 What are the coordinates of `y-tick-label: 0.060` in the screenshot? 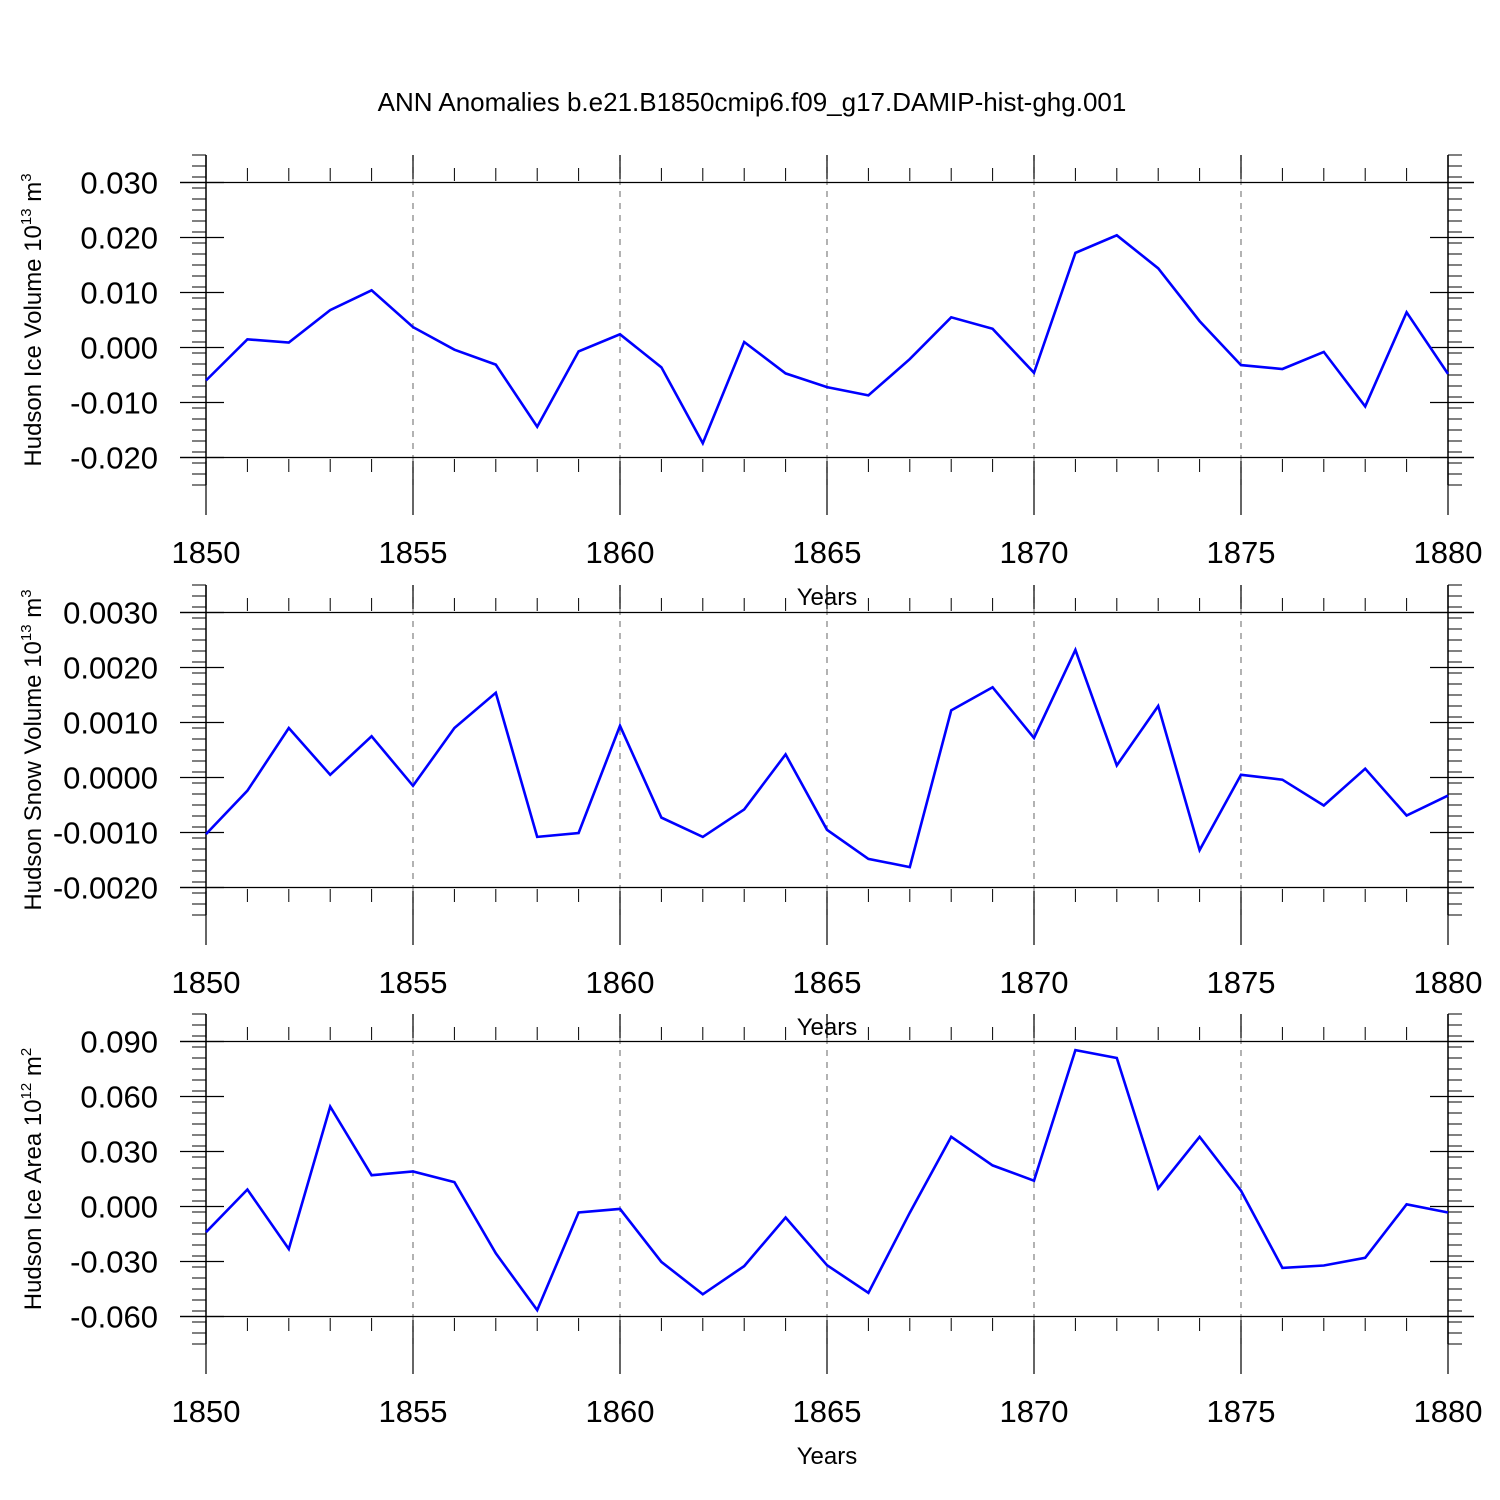 It's located at (119, 1097).